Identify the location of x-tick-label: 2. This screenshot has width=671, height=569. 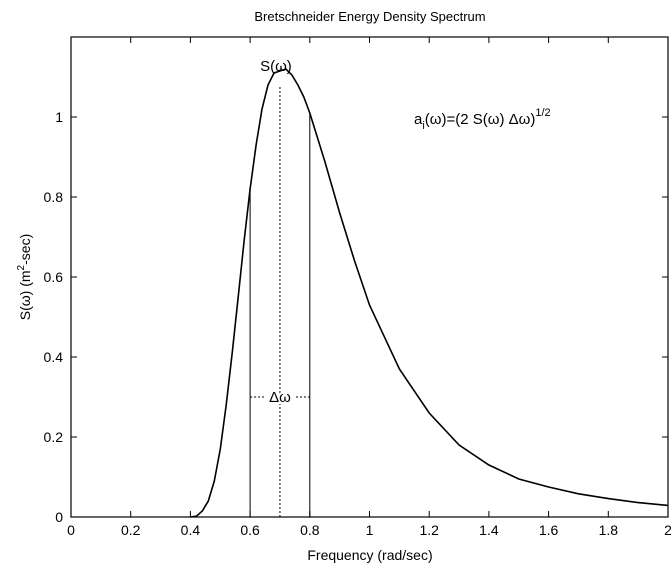
(667, 530).